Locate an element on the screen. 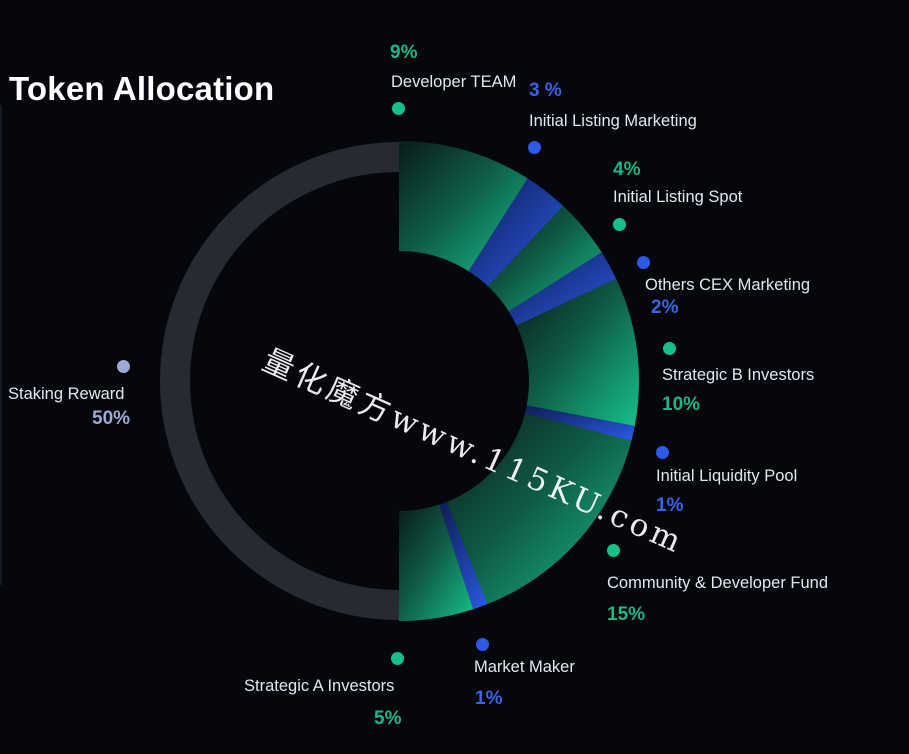 Image resolution: width=909 pixels, height=754 pixels. label-wrap-developer-team: Developer TEAM is located at coordinates (453, 82).